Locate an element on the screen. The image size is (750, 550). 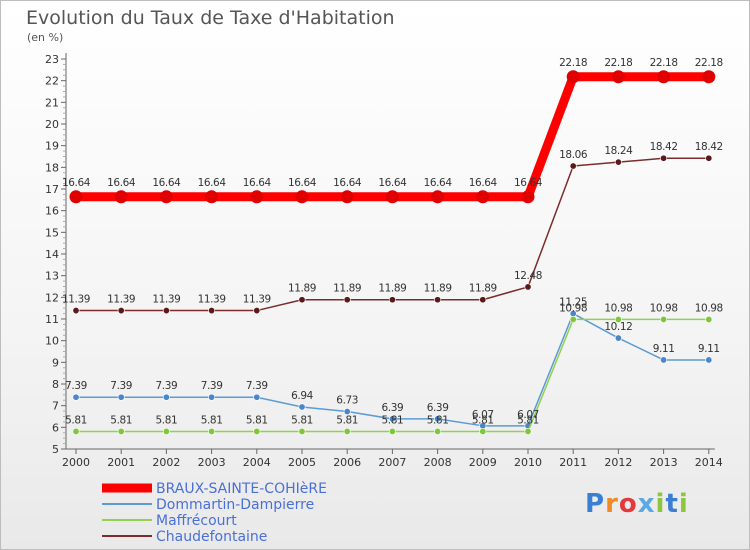
y-tick-label: 20 is located at coordinates (52, 124).